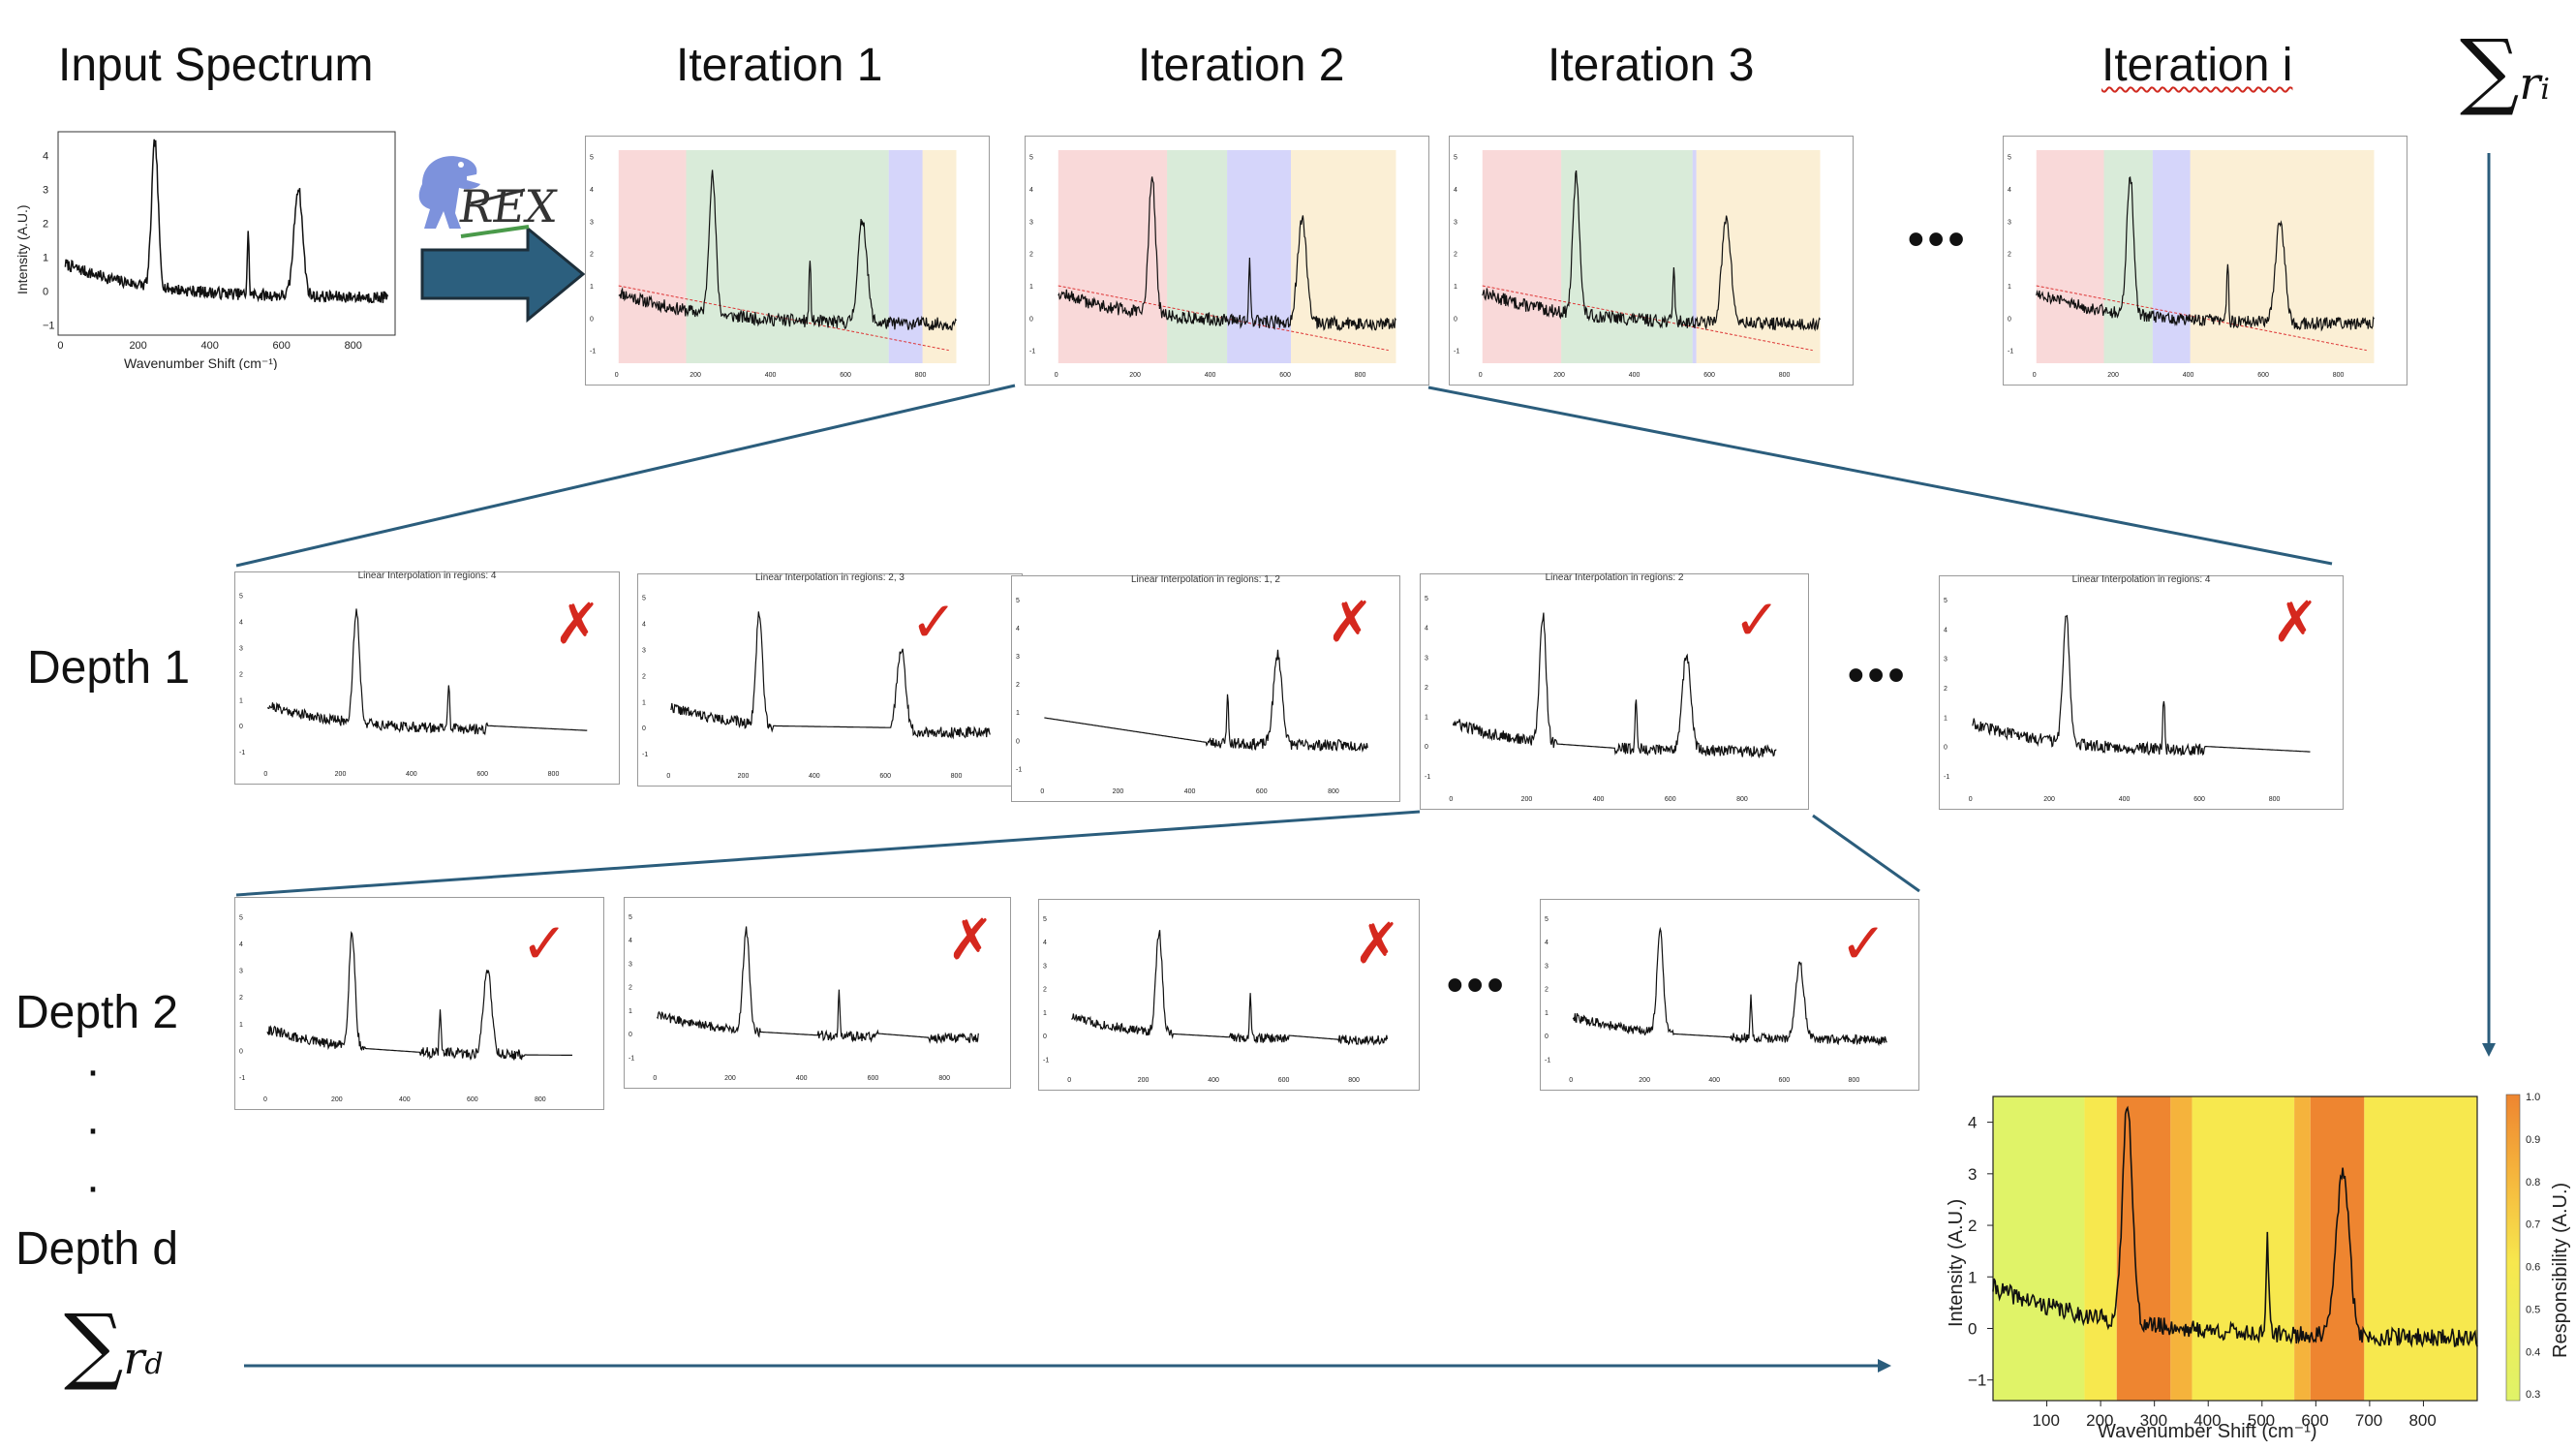 The height and width of the screenshot is (1450, 2576). Describe the element at coordinates (2422, 1420) in the screenshot. I see `result-xtick: 800` at that location.